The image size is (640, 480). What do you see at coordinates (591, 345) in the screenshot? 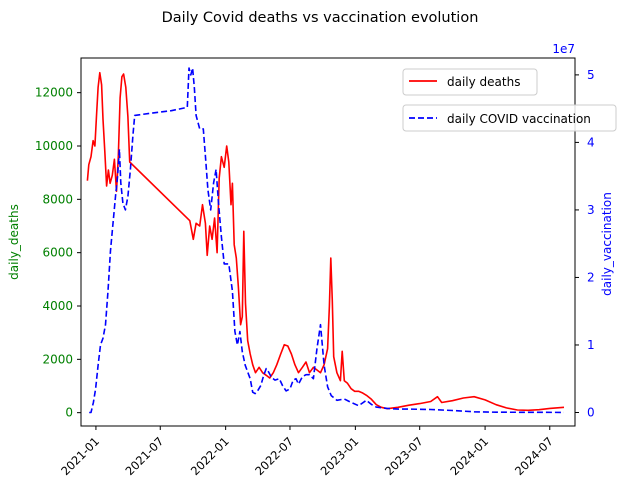
I see `y-right-tick-label: 1` at bounding box center [591, 345].